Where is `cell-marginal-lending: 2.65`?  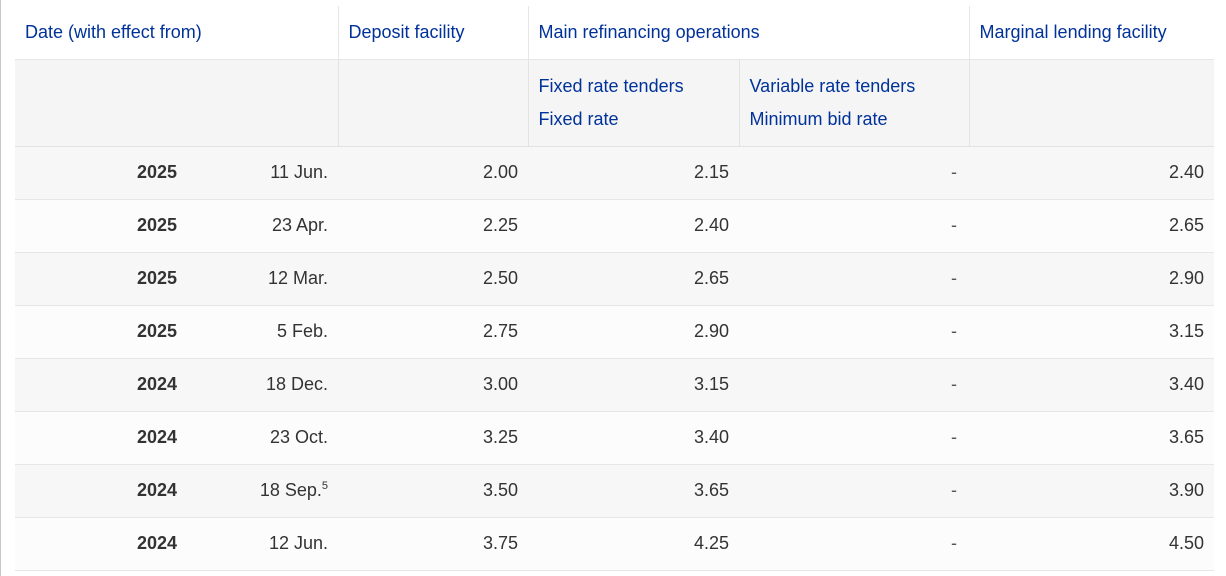
cell-marginal-lending: 2.65 is located at coordinates (1092, 225).